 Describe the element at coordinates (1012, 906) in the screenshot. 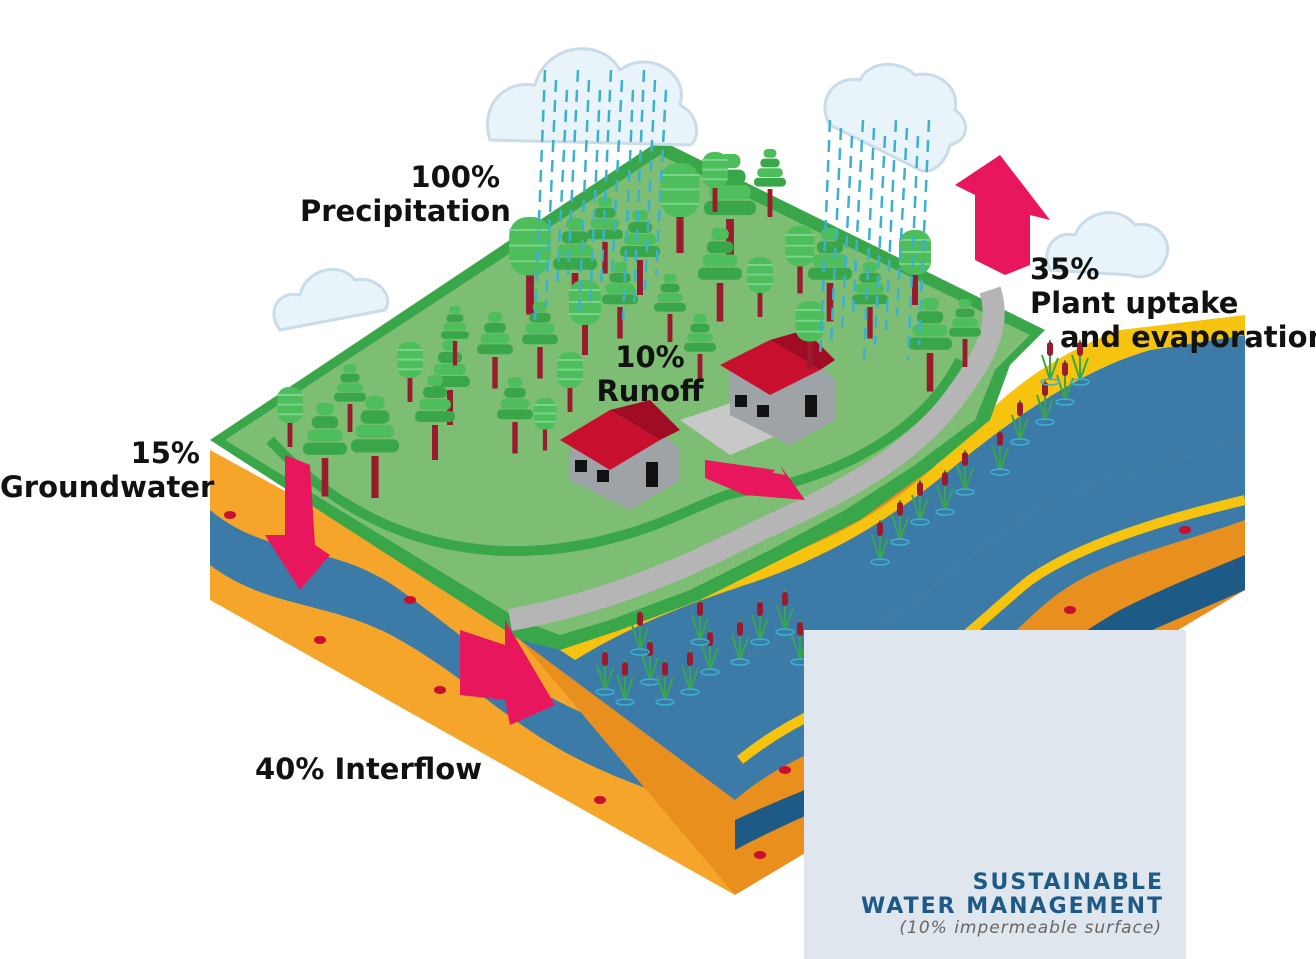

I see `panel-title-line2: WATER MANAGEMENT` at that location.